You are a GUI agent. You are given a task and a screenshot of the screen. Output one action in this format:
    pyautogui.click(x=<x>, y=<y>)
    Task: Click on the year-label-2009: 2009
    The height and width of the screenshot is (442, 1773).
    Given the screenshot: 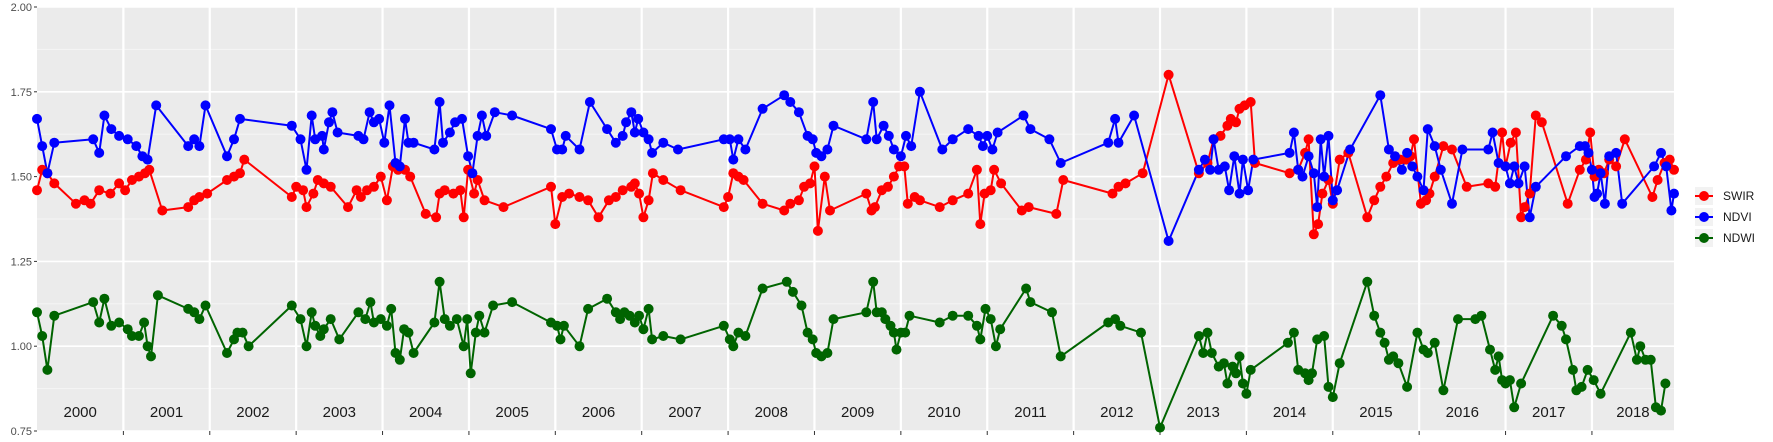 What is the action you would take?
    pyautogui.click(x=857, y=412)
    